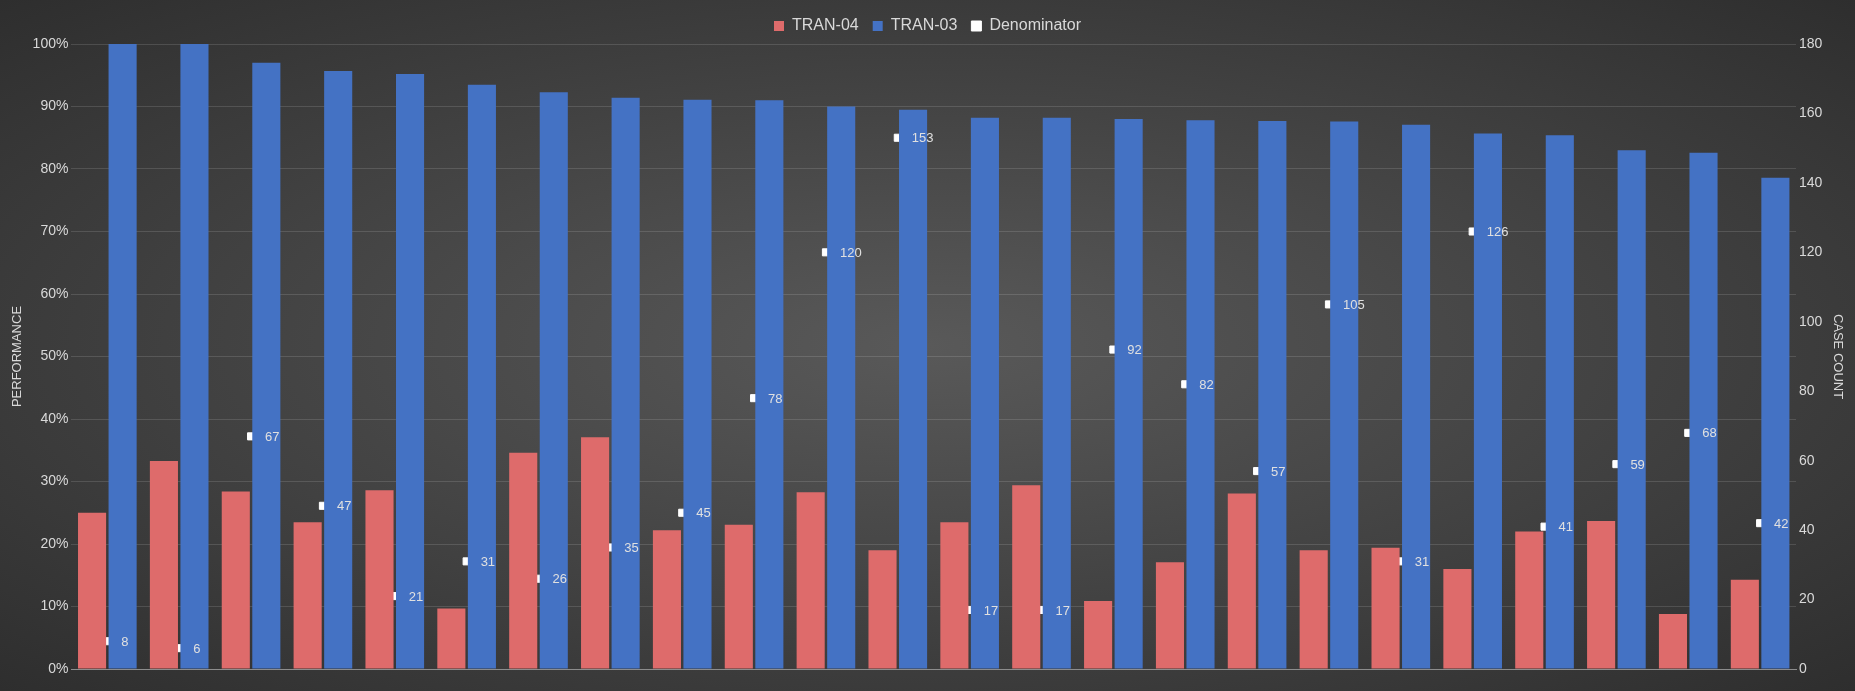 This screenshot has width=1855, height=691. Describe the element at coordinates (125, 641) in the screenshot. I see `data-label: 8` at that location.